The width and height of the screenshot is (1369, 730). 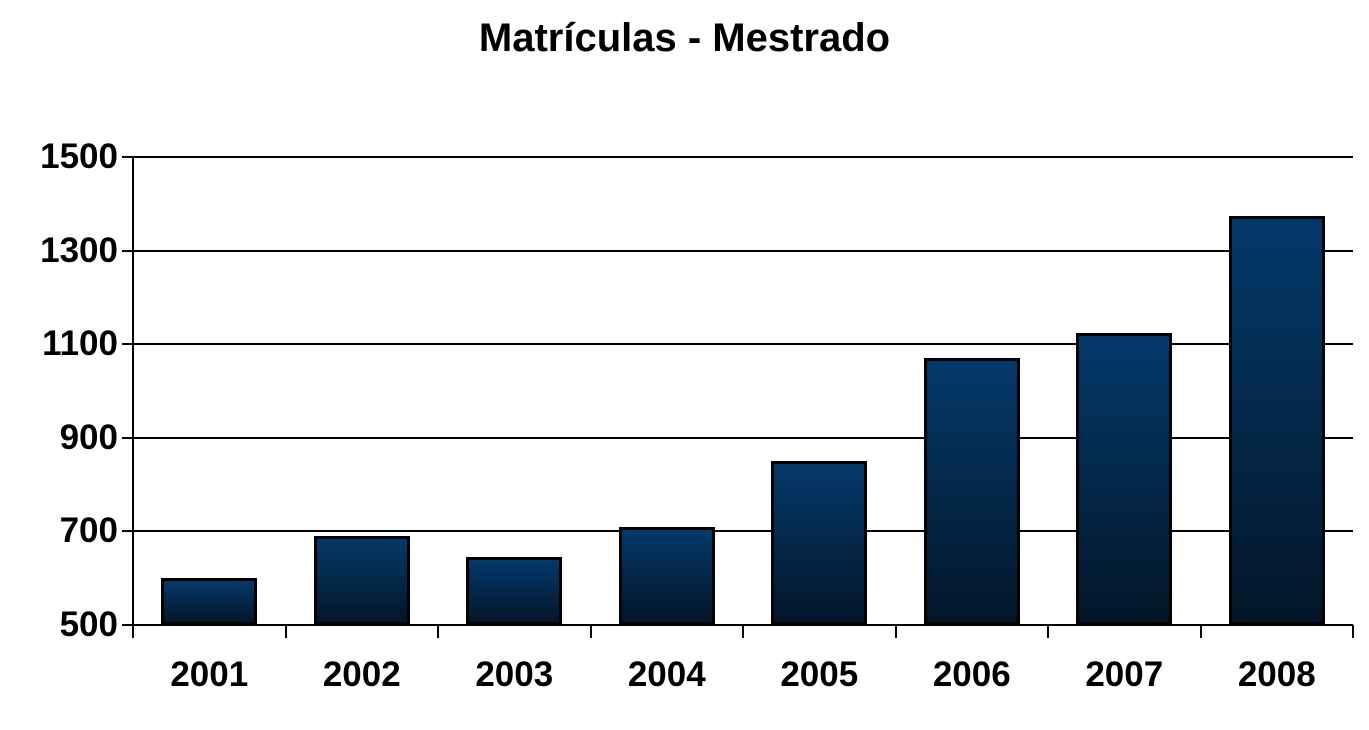 What do you see at coordinates (209, 674) in the screenshot?
I see `x-axis-tick-label: 2001` at bounding box center [209, 674].